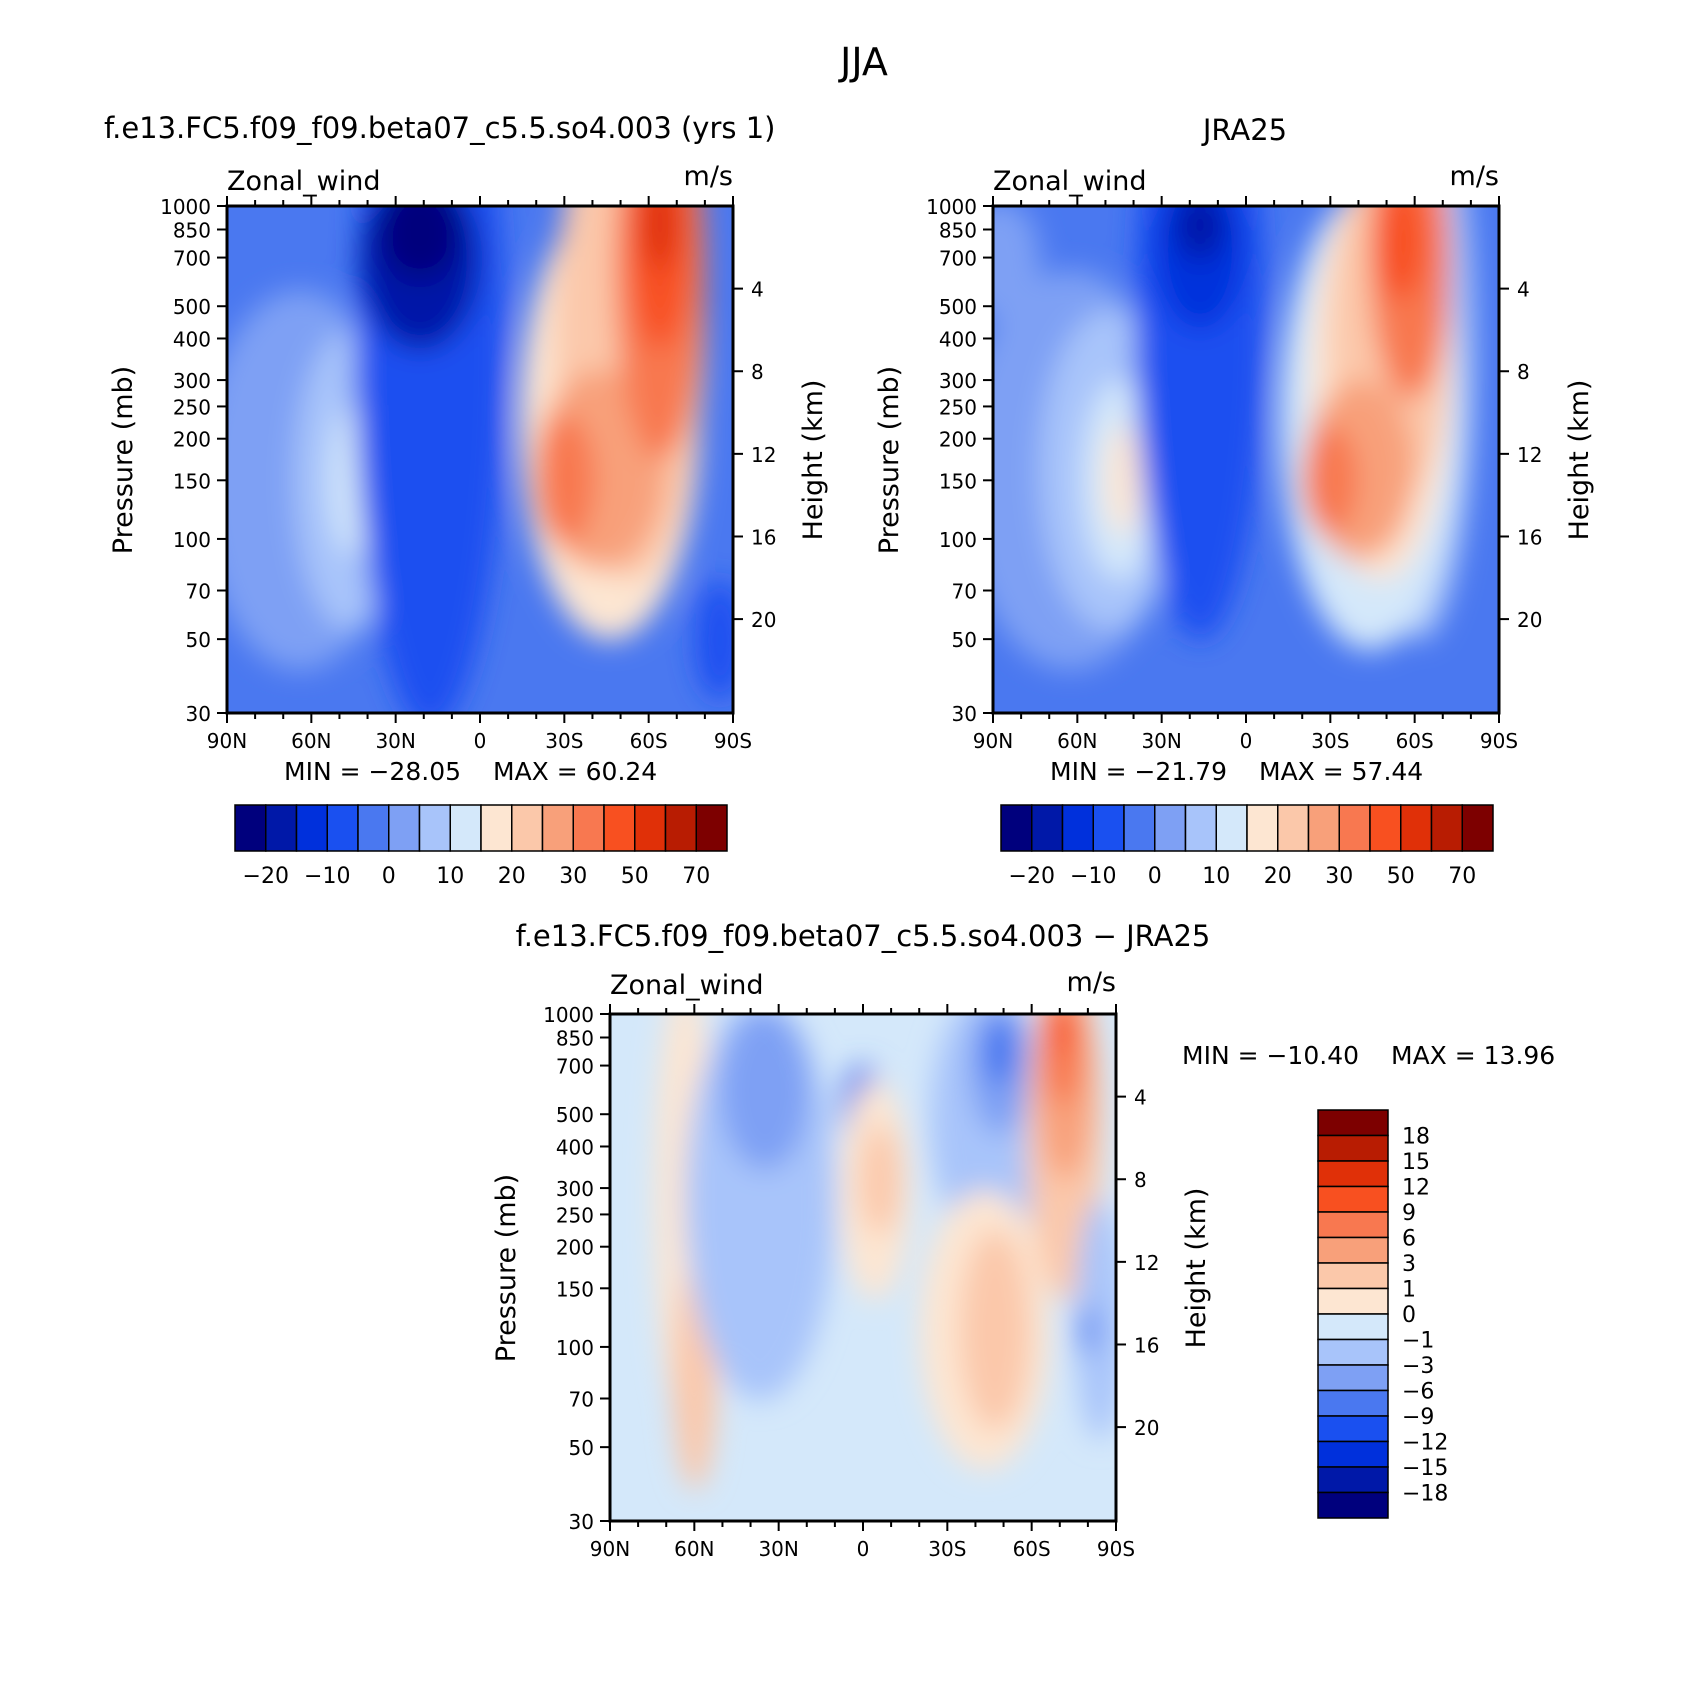 The height and width of the screenshot is (1708, 1708). Describe the element at coordinates (1416, 1162) in the screenshot. I see `colorbar-label: 15` at that location.